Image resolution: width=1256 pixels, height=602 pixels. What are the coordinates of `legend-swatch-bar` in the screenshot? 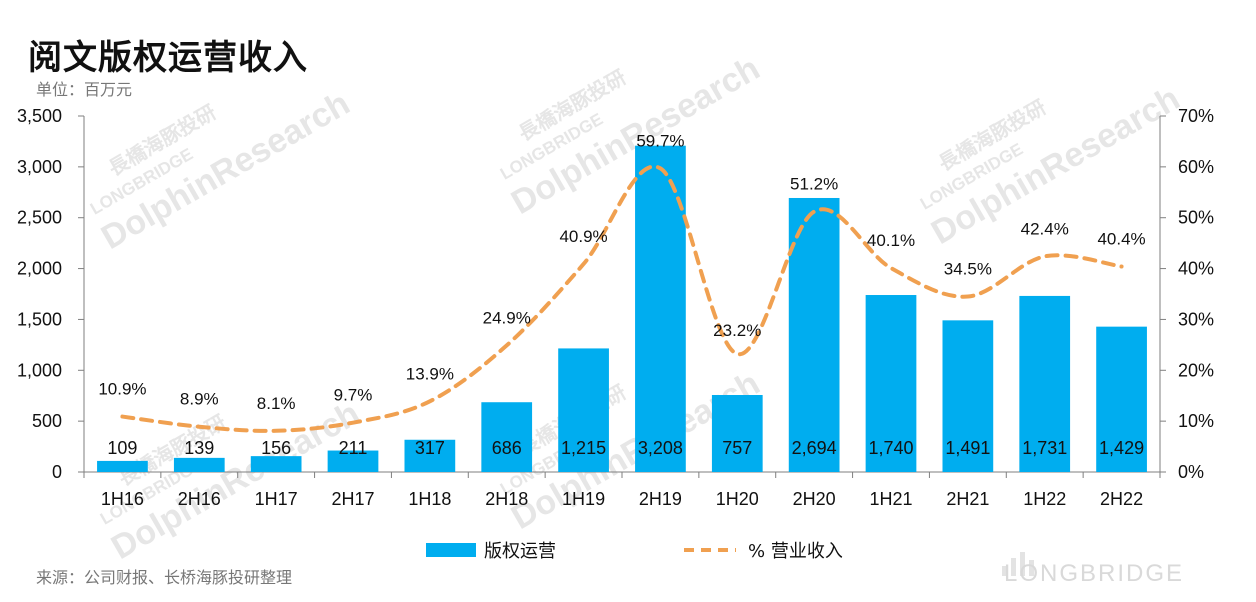 It's located at (451, 550).